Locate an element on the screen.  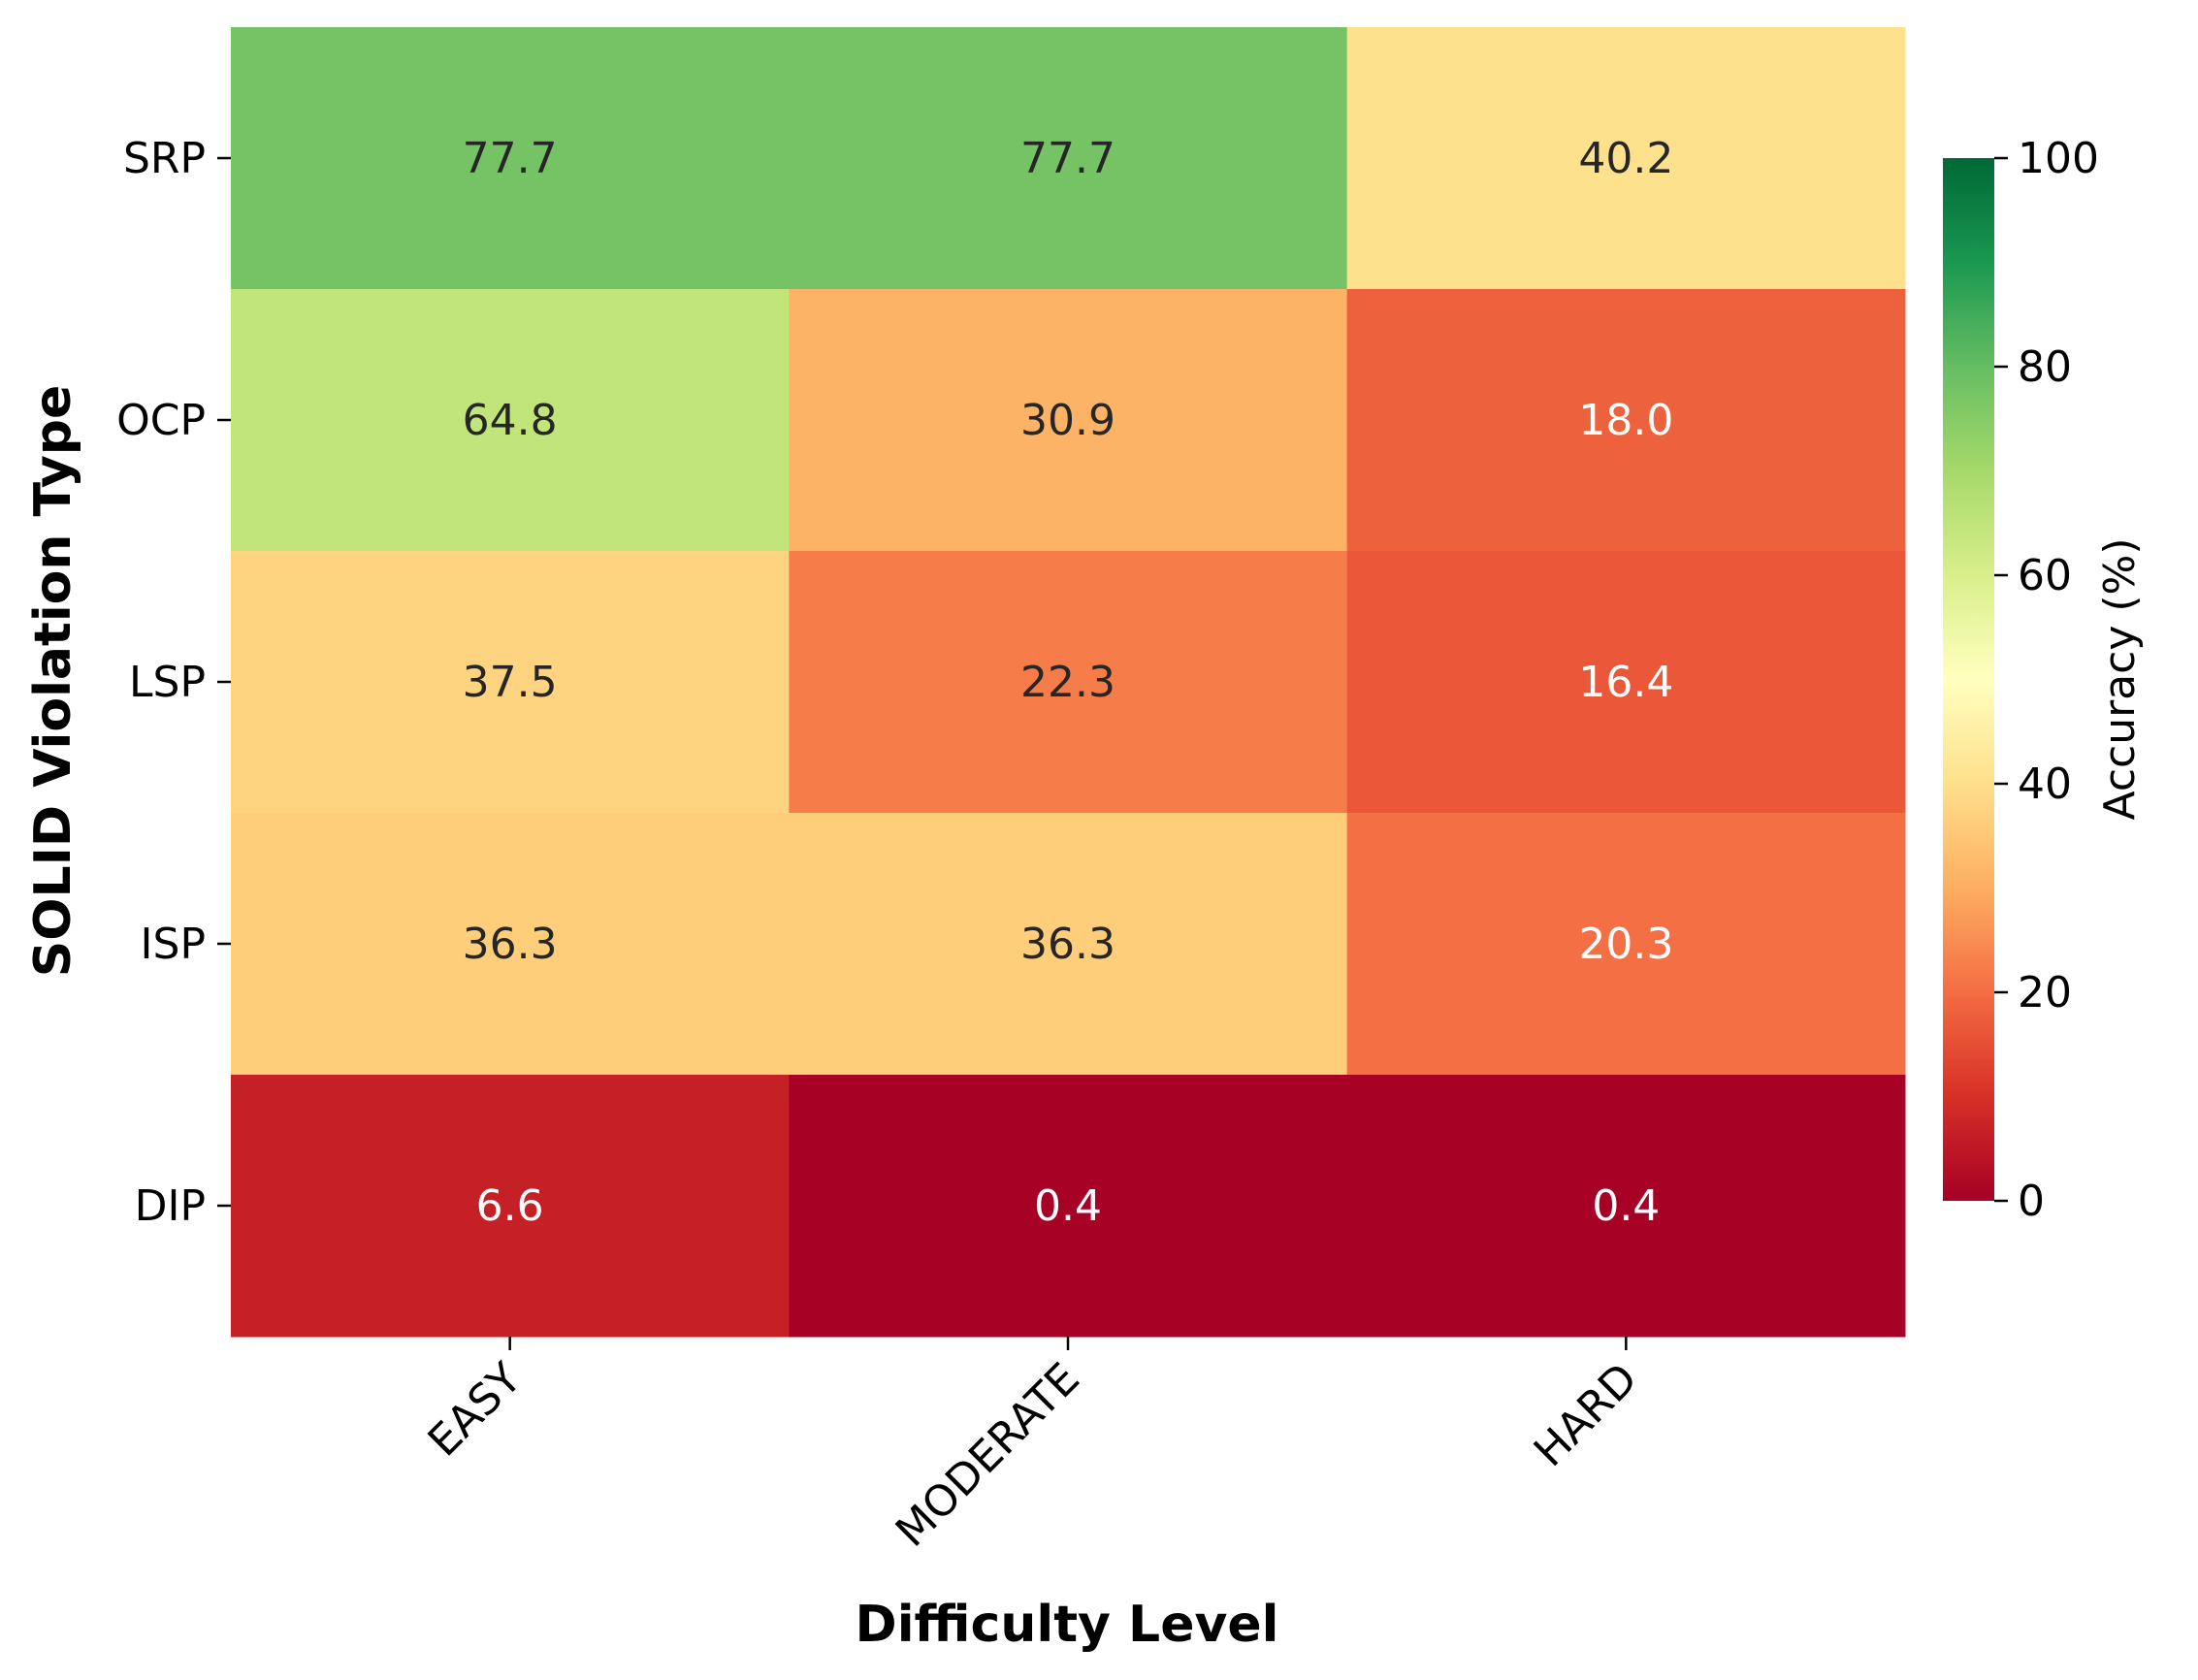
colorbar-tick-label: 40 is located at coordinates (2045, 784).